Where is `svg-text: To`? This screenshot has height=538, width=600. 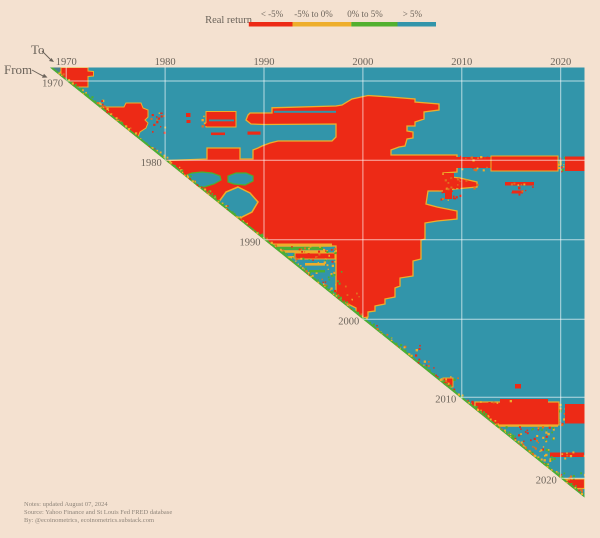
svg-text: To is located at coordinates (38, 49).